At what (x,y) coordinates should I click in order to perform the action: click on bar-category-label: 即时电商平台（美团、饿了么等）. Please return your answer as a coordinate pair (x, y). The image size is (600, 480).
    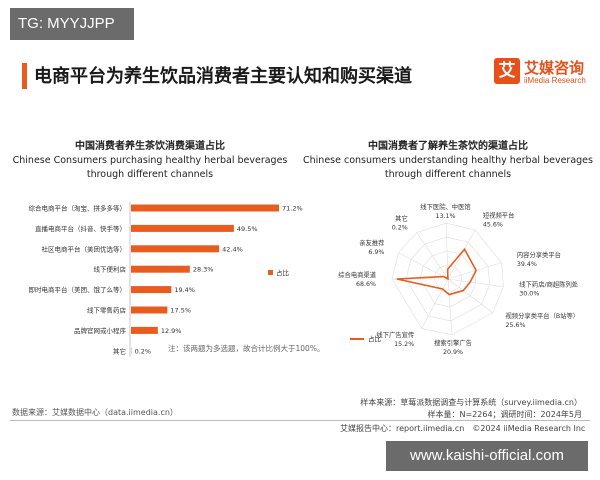
    Looking at the image, I should click on (78, 289).